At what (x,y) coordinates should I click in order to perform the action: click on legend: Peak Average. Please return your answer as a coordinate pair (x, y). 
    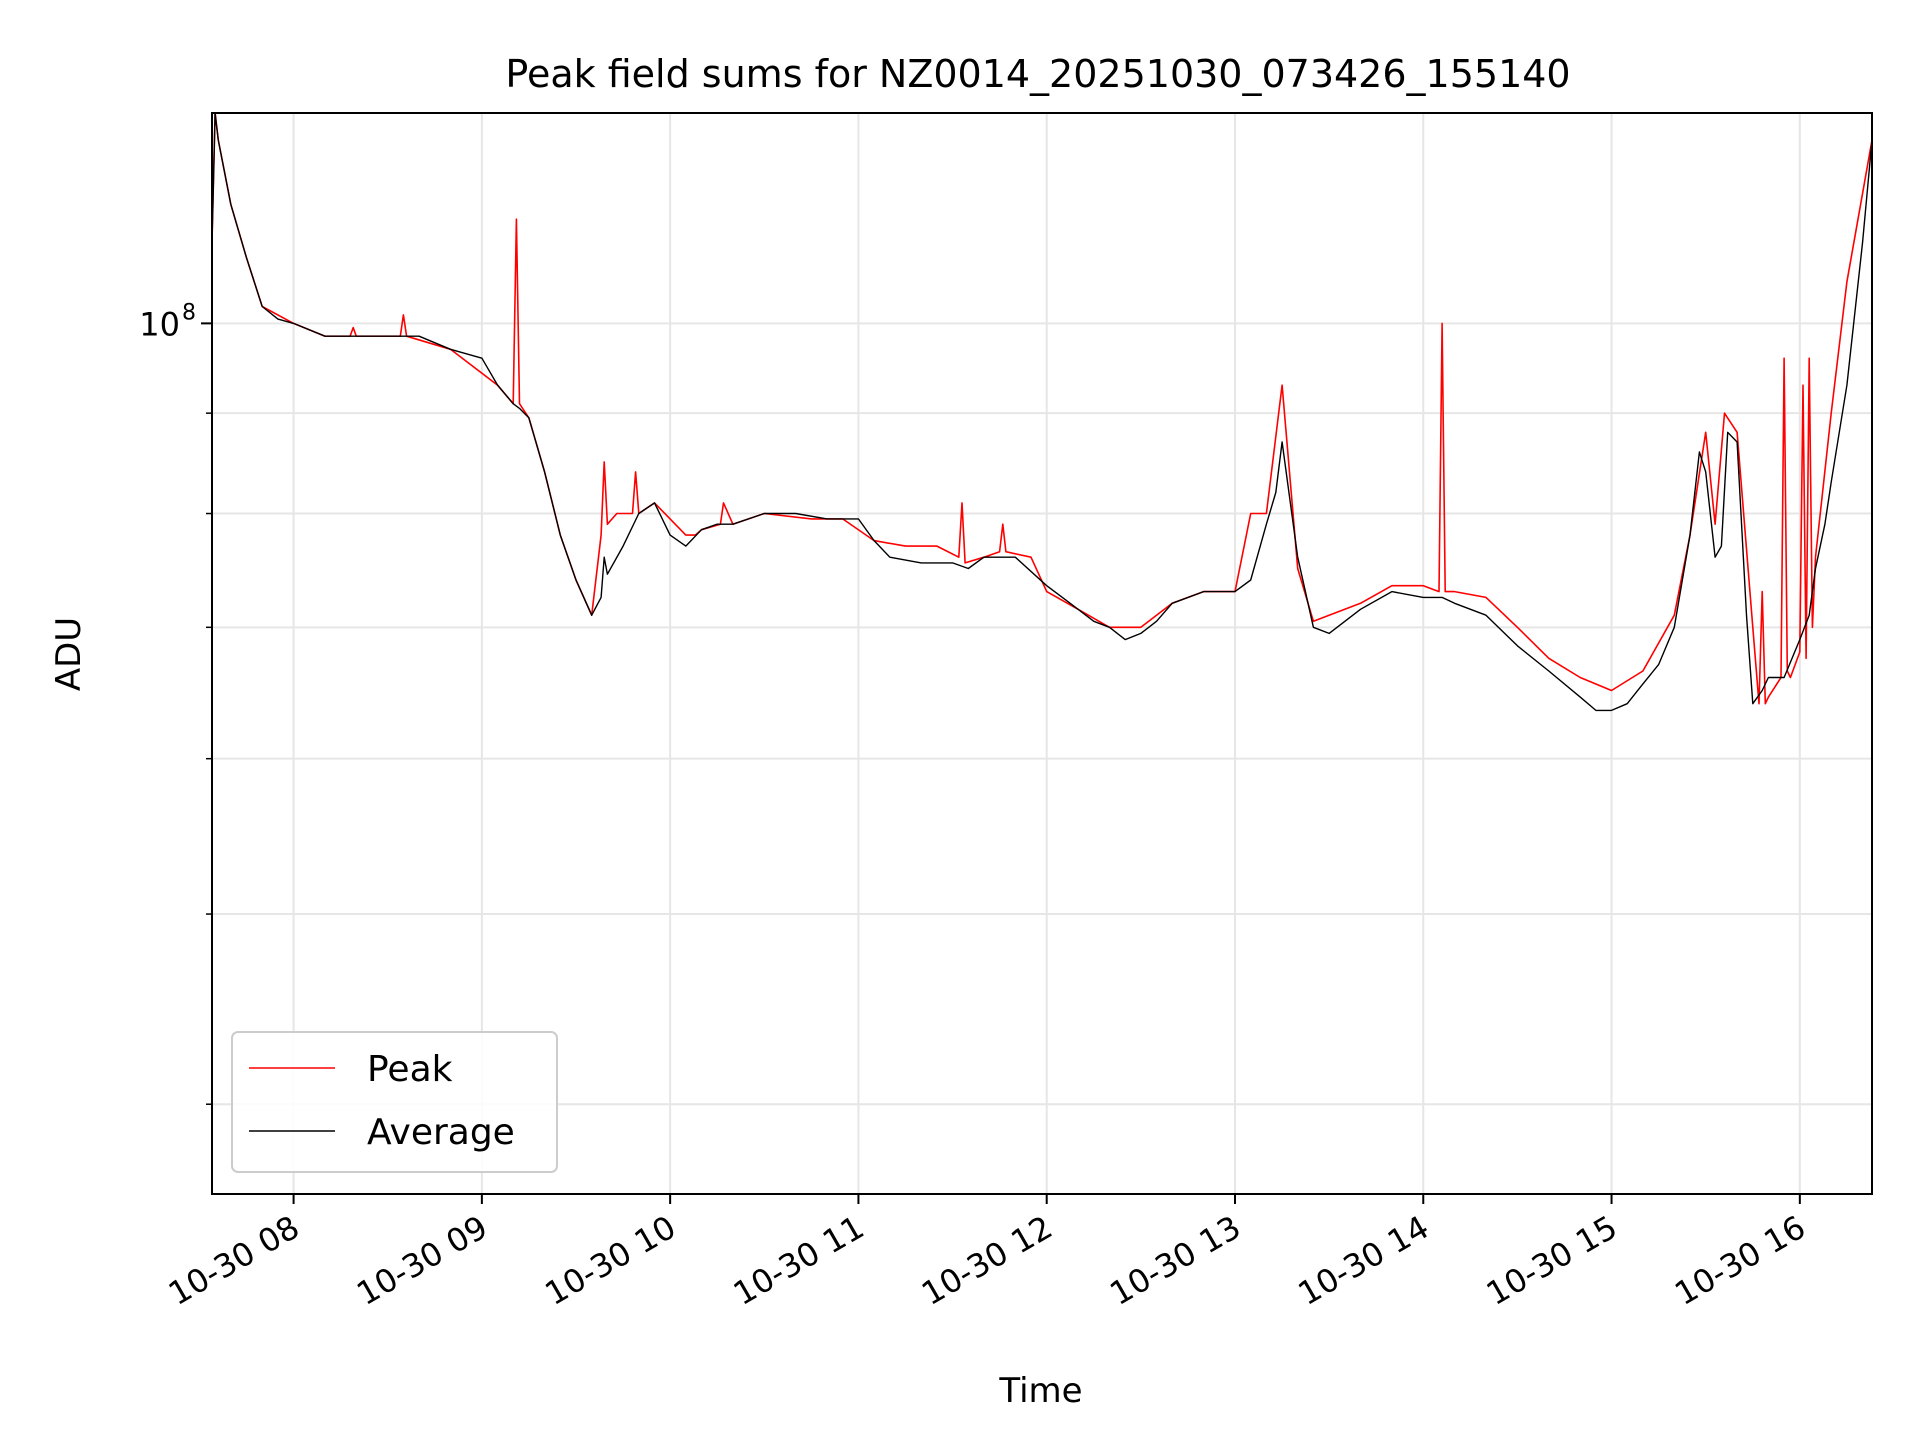
    Looking at the image, I should click on (394, 1102).